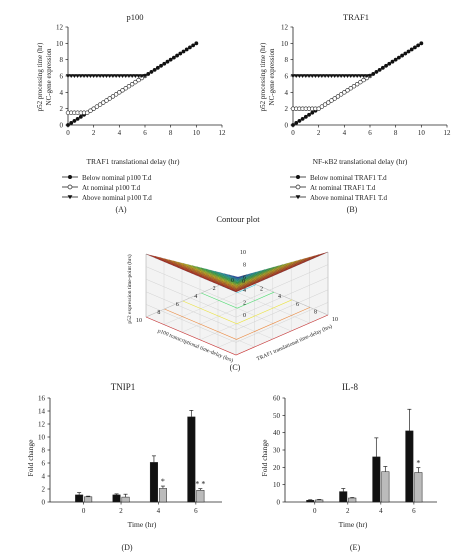  What do you see at coordinates (343, 188) in the screenshot?
I see `legend-label: At nominal TRAF1 T.d` at bounding box center [343, 188].